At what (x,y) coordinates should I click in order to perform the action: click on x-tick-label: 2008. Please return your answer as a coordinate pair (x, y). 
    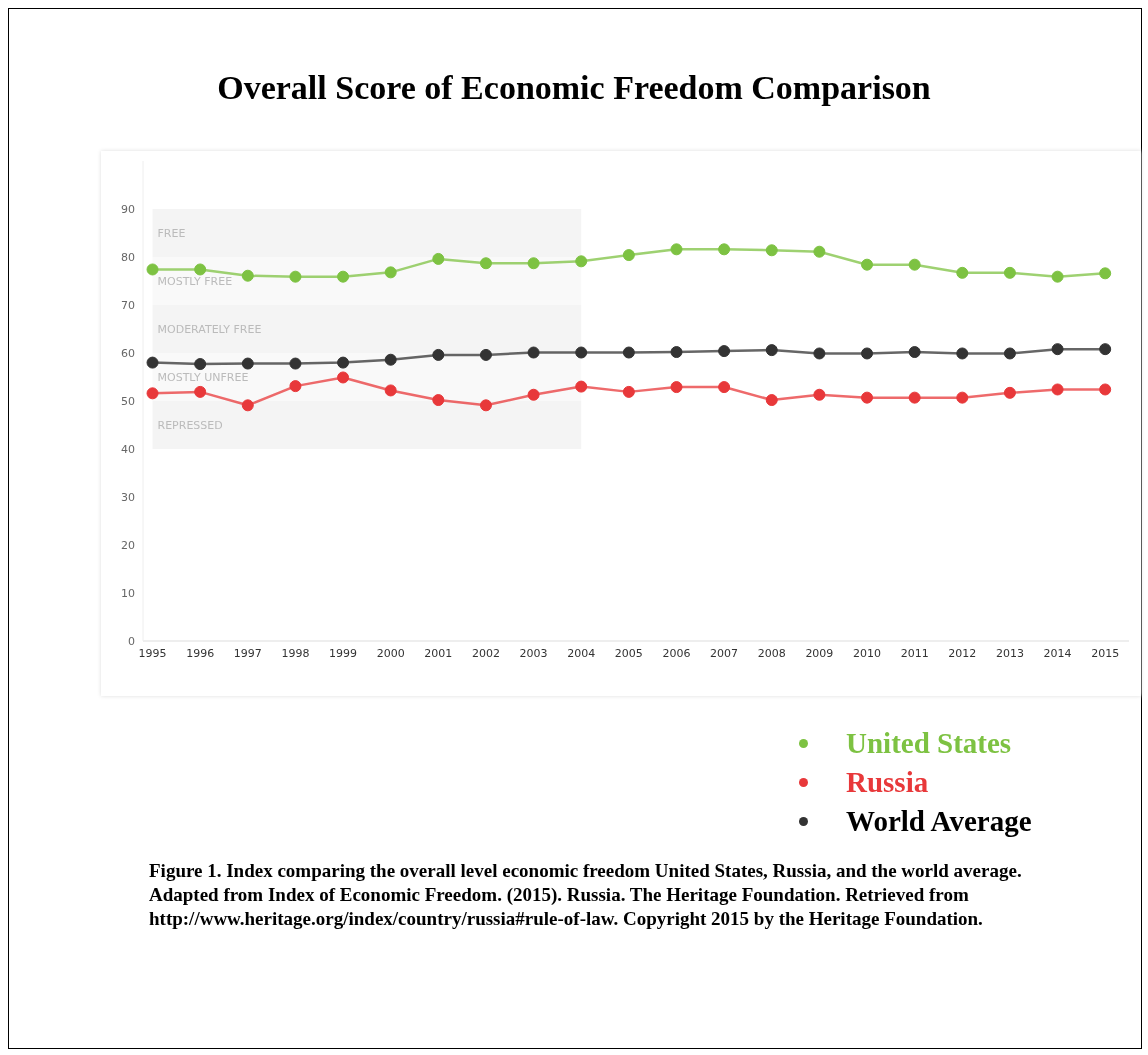
    Looking at the image, I should click on (771, 653).